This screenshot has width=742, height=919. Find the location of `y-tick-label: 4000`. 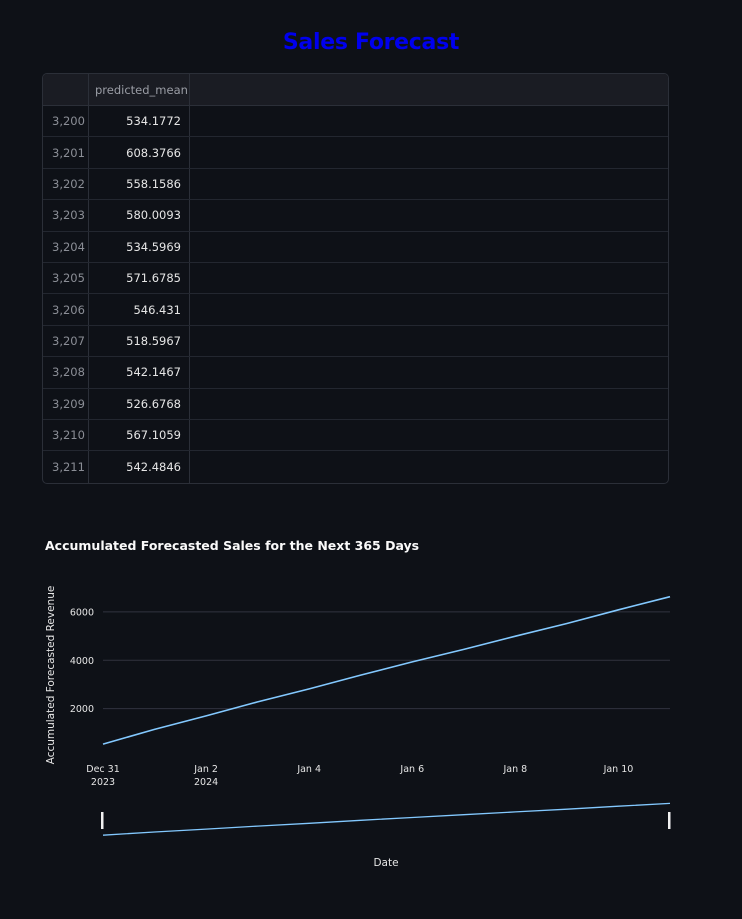

y-tick-label: 4000 is located at coordinates (82, 661).